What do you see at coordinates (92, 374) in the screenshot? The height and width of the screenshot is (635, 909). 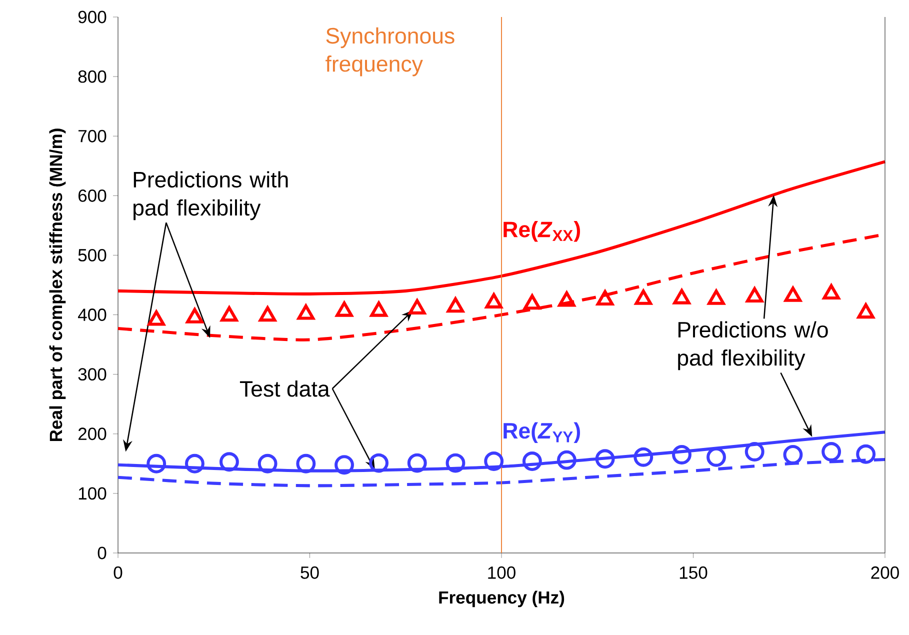 I see `y-tick-label: 300` at bounding box center [92, 374].